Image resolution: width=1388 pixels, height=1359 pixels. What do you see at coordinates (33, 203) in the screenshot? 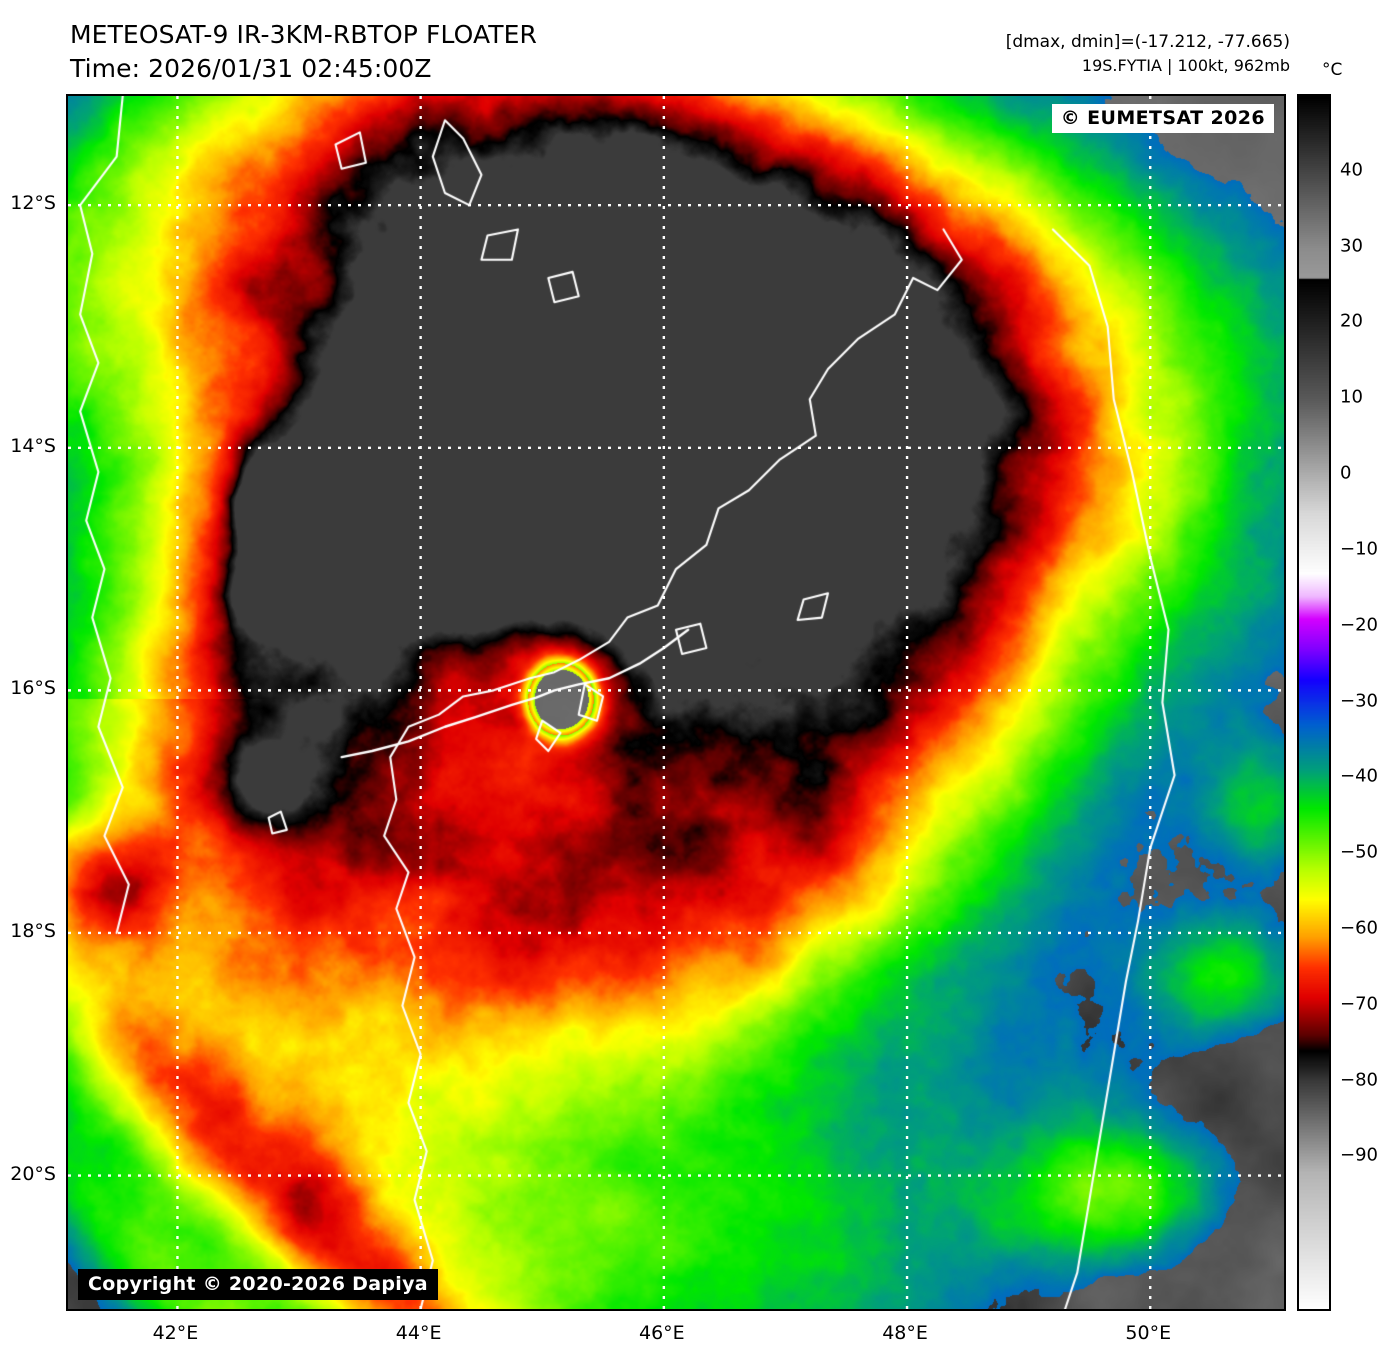
I see `lat-tick-12°S: 12°S` at bounding box center [33, 203].